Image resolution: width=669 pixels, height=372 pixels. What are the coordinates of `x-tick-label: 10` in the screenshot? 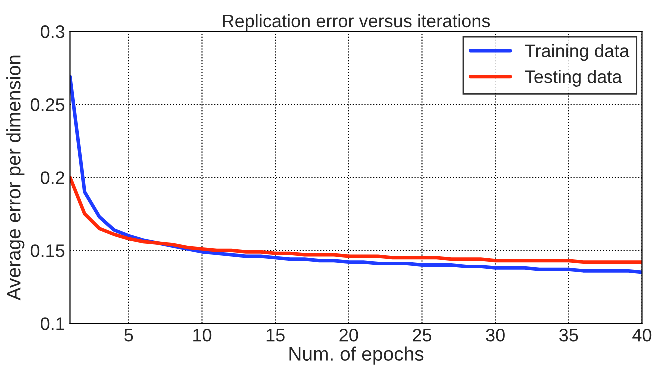 It's located at (203, 335).